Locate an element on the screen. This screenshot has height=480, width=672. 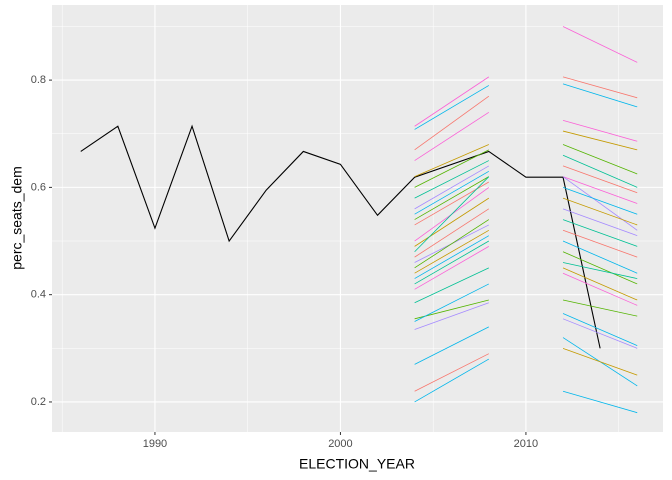
x-tick-label: 2000 is located at coordinates (340, 444).